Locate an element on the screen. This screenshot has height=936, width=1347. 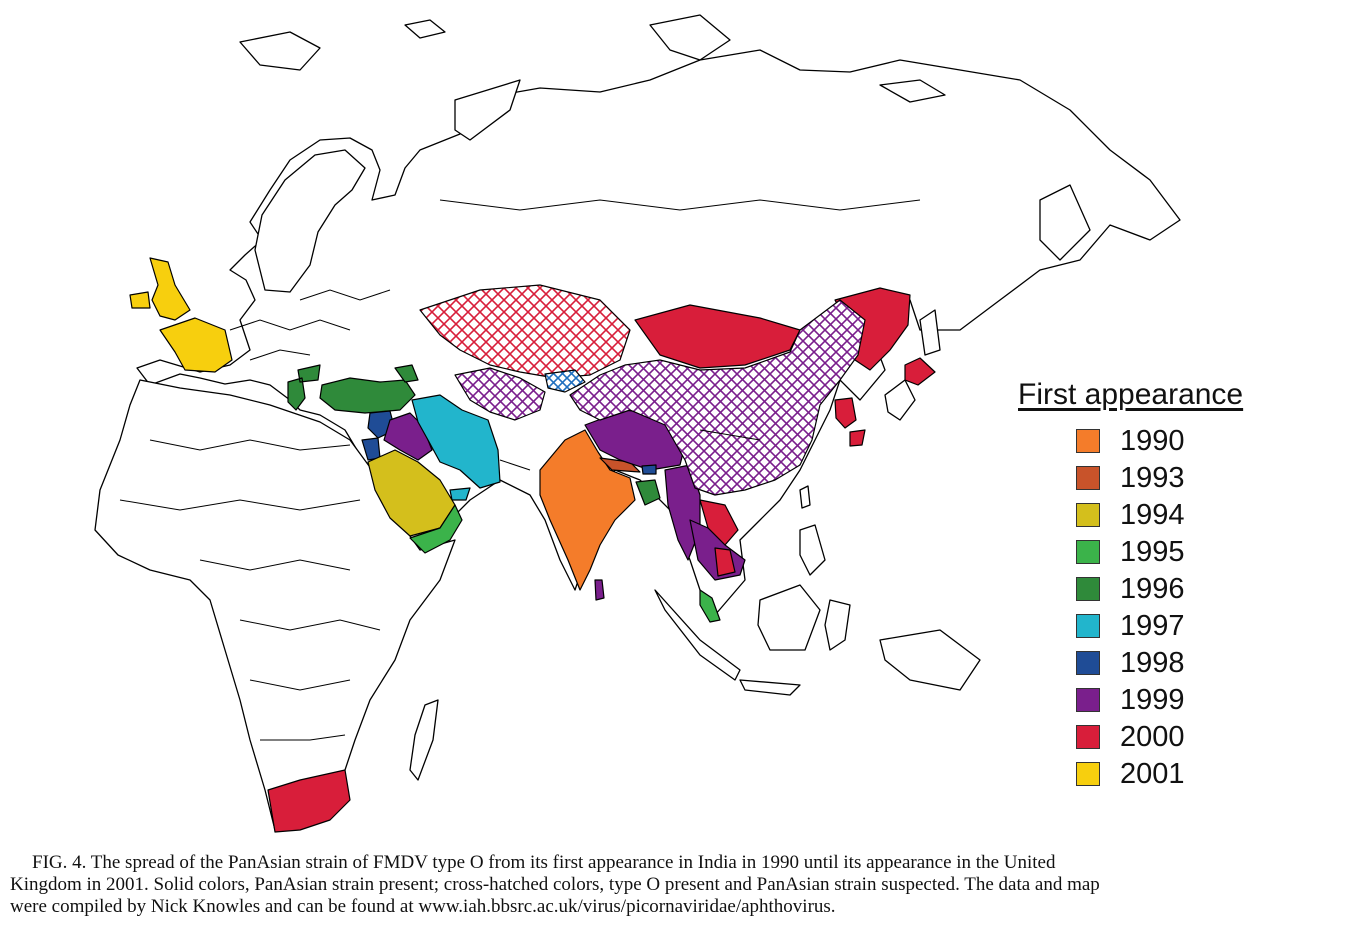
legend-year: 1995 is located at coordinates (1152, 551).